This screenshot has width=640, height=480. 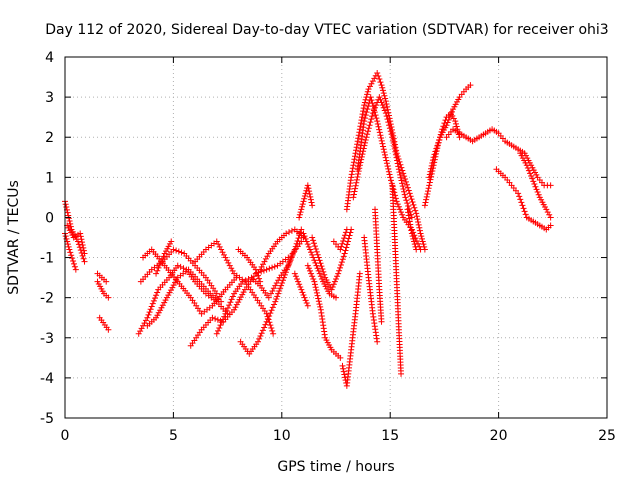 I want to click on series-s35, so click(x=498, y=157).